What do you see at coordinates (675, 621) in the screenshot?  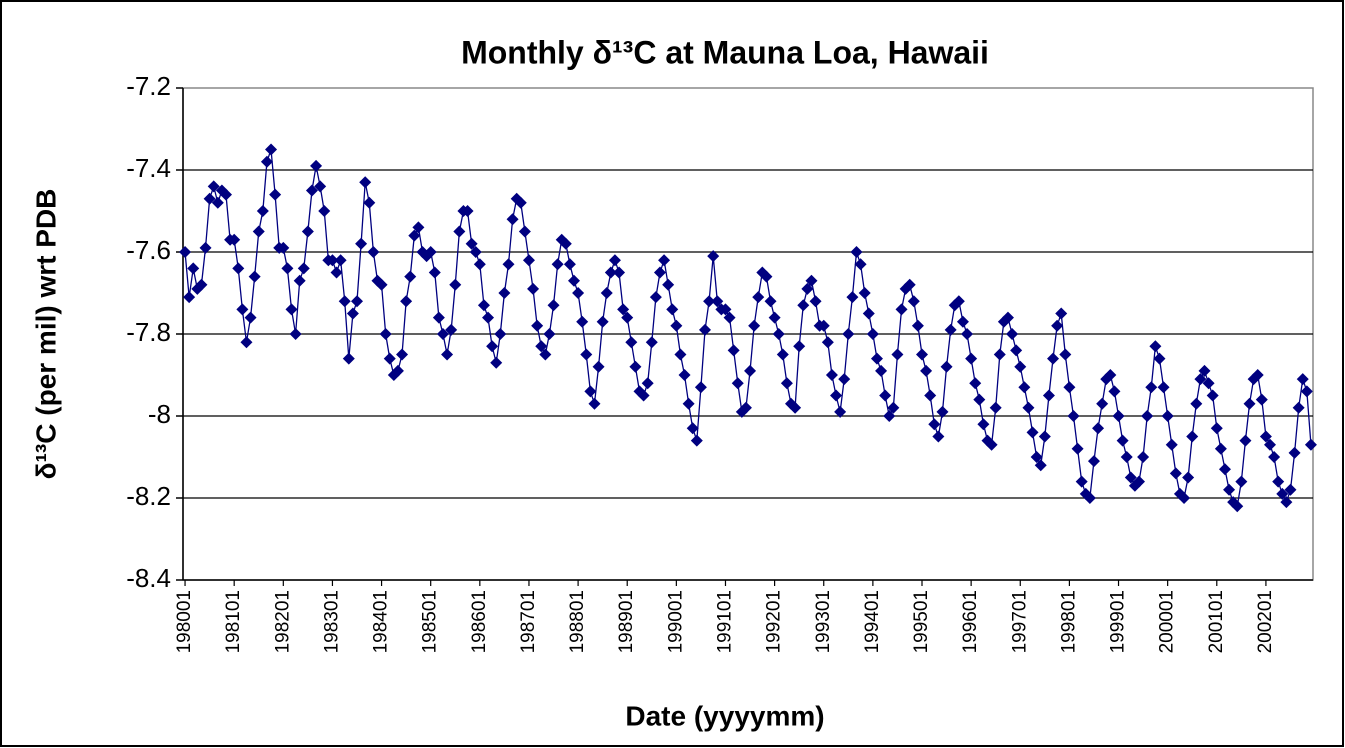 I see `x-tick-label: 199001` at bounding box center [675, 621].